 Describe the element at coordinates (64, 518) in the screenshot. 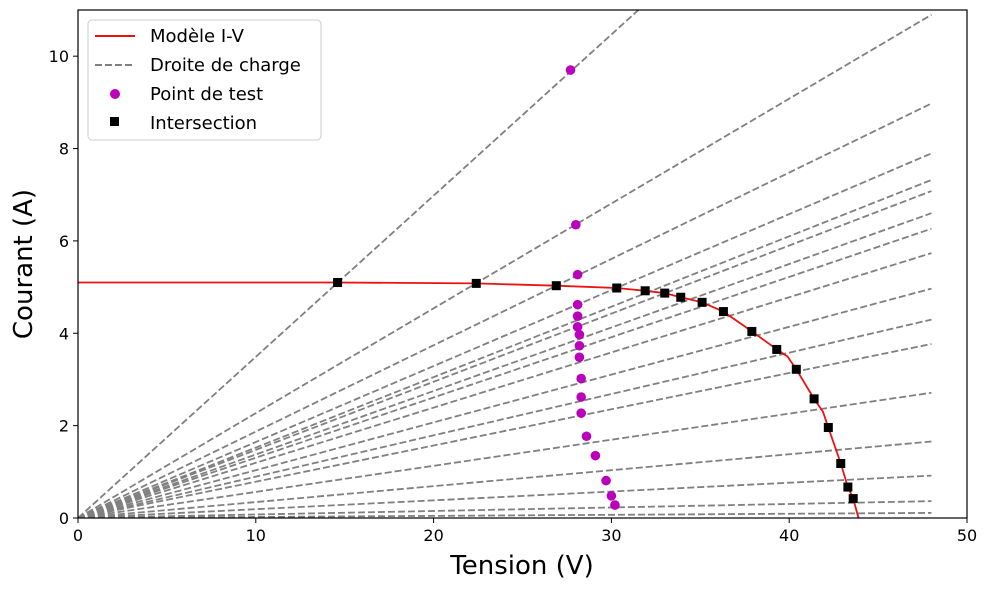

I see `y-tick-label-0: 0` at that location.